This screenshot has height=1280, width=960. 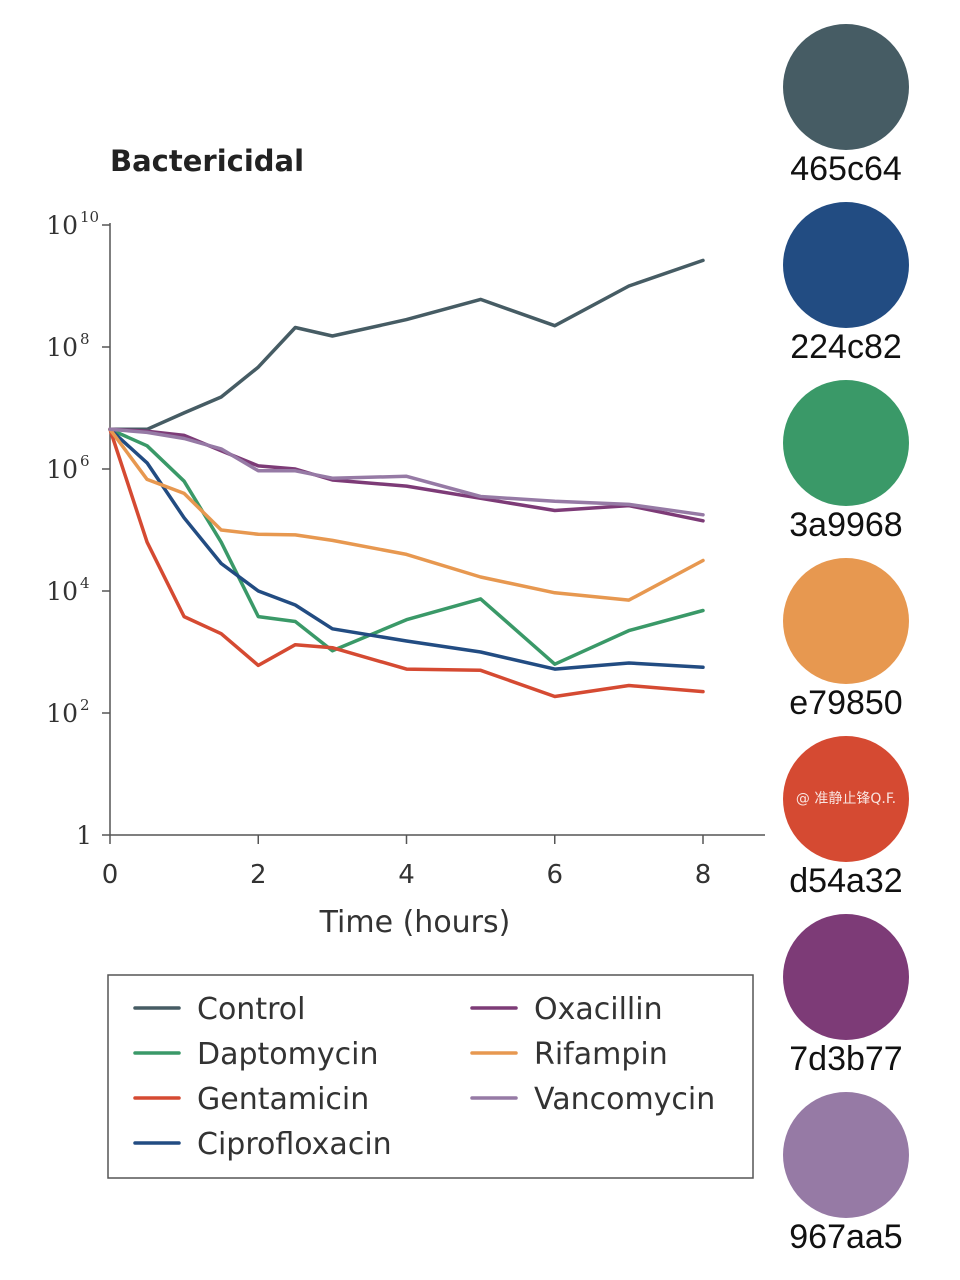 I want to click on series-line-daptomycin, so click(x=406, y=546).